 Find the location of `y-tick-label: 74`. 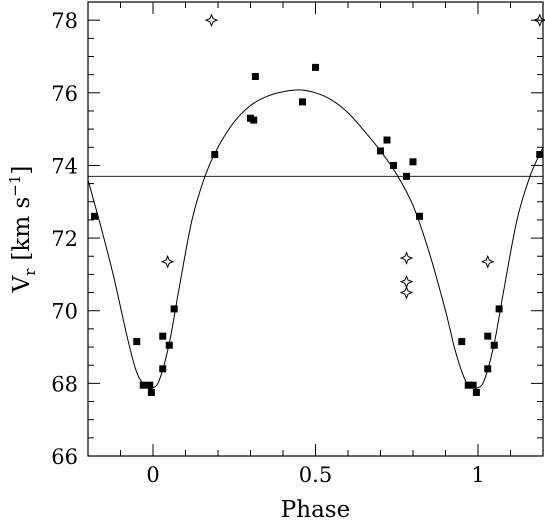

y-tick-label: 74 is located at coordinates (64, 166).